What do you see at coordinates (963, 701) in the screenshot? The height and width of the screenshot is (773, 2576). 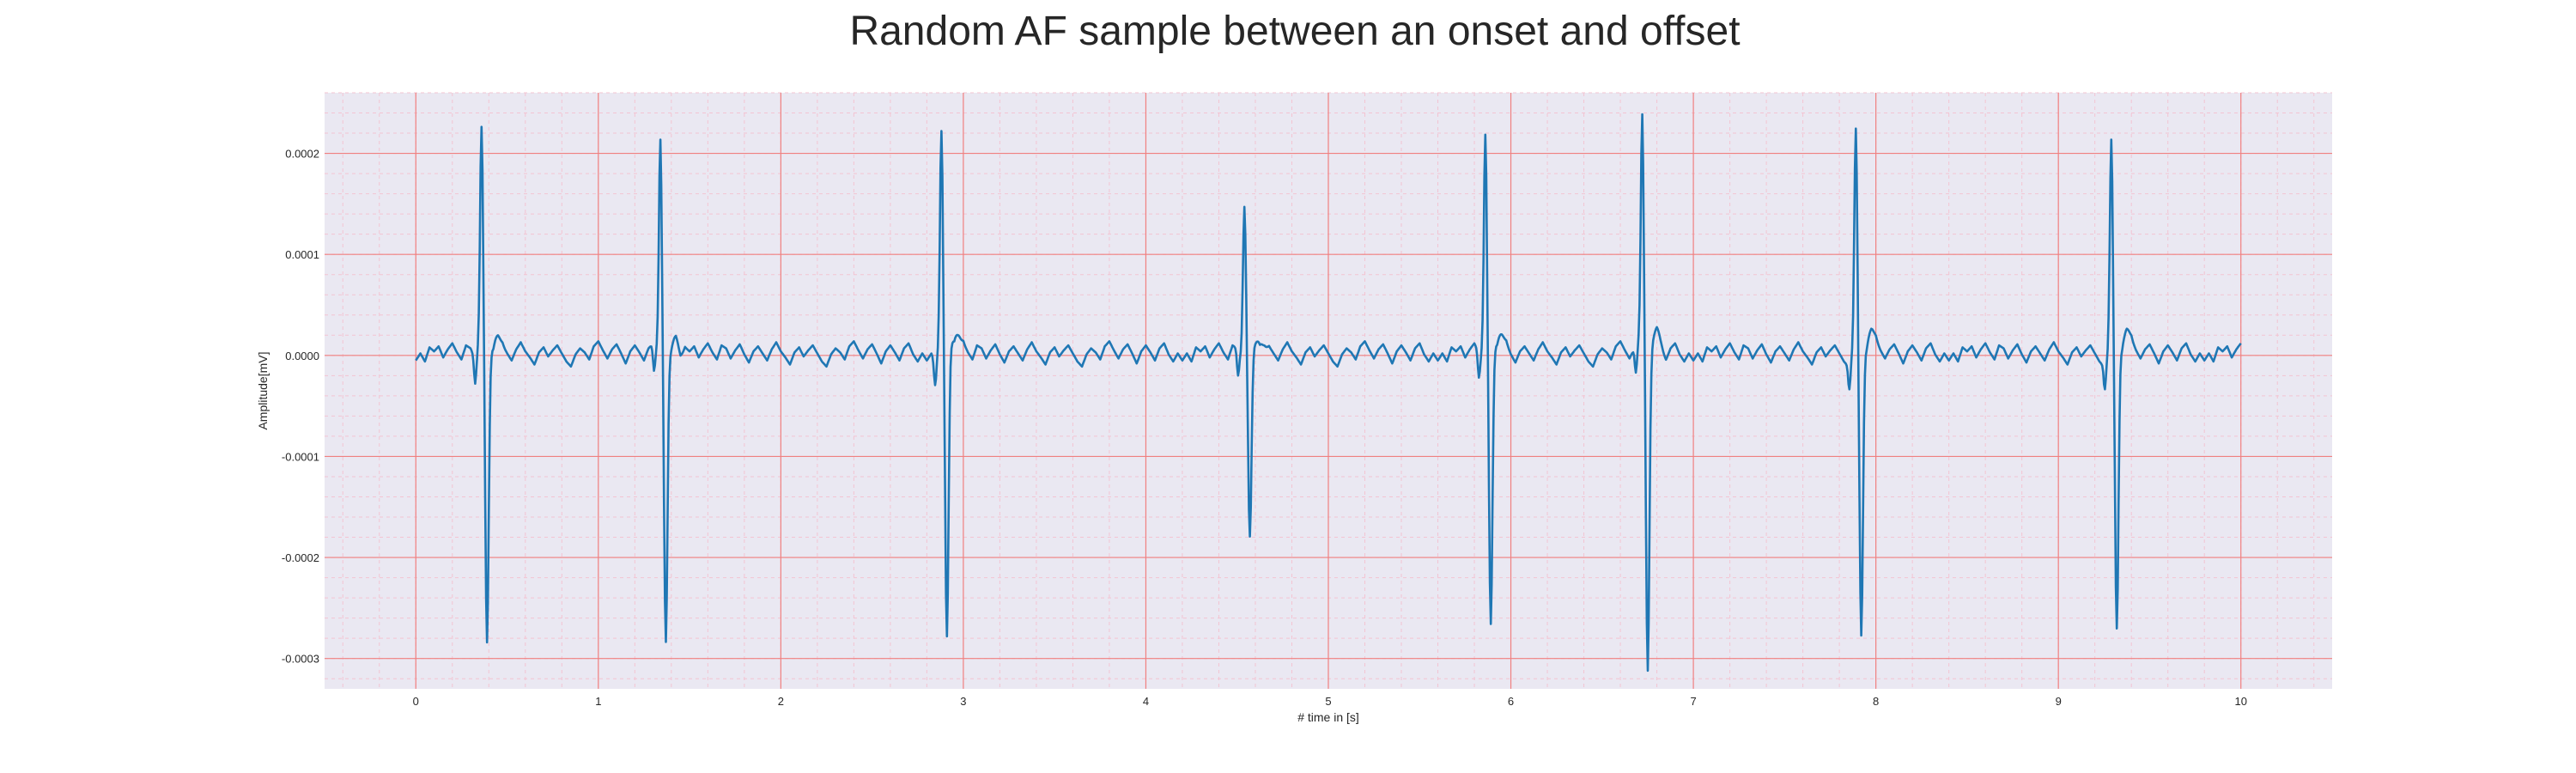 I see `x-tick-label: 3` at bounding box center [963, 701].